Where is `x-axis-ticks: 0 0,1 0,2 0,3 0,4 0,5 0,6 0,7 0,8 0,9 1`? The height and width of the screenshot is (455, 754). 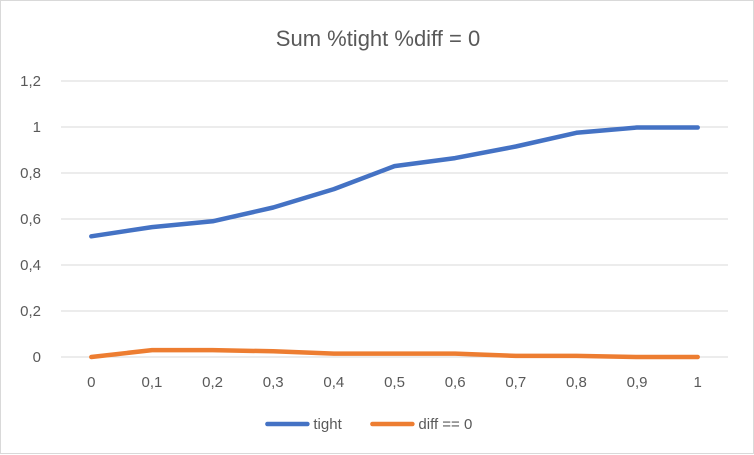 x-axis-ticks: 0 0,1 0,2 0,3 0,4 0,5 0,6 0,7 0,8 0,9 1 is located at coordinates (394, 382).